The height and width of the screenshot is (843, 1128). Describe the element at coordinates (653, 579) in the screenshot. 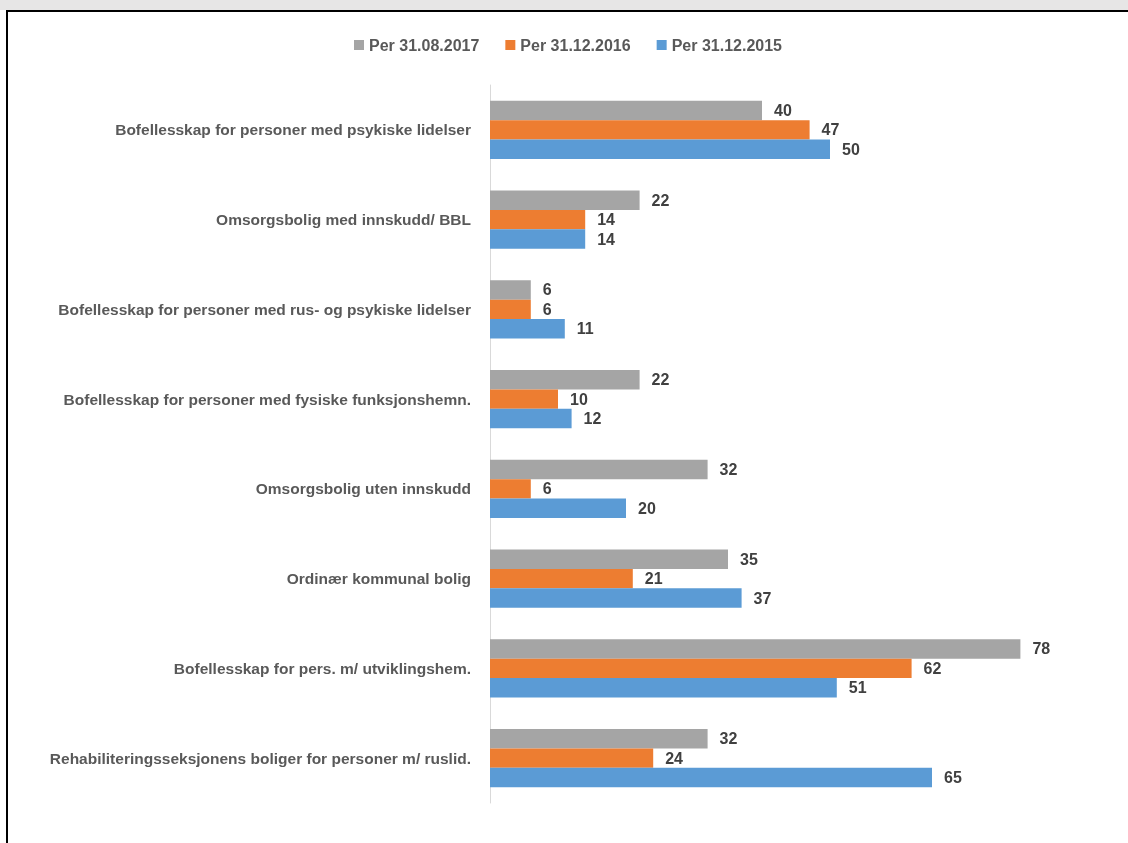

I see `data-label: 21` at that location.